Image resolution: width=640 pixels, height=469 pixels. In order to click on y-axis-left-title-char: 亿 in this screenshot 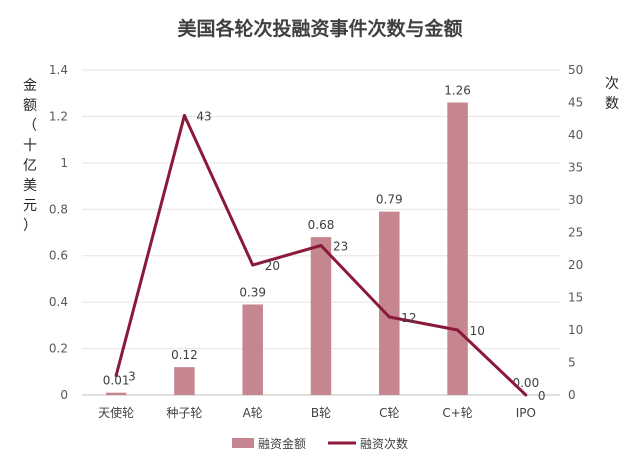, I will do `click(30, 166)`.